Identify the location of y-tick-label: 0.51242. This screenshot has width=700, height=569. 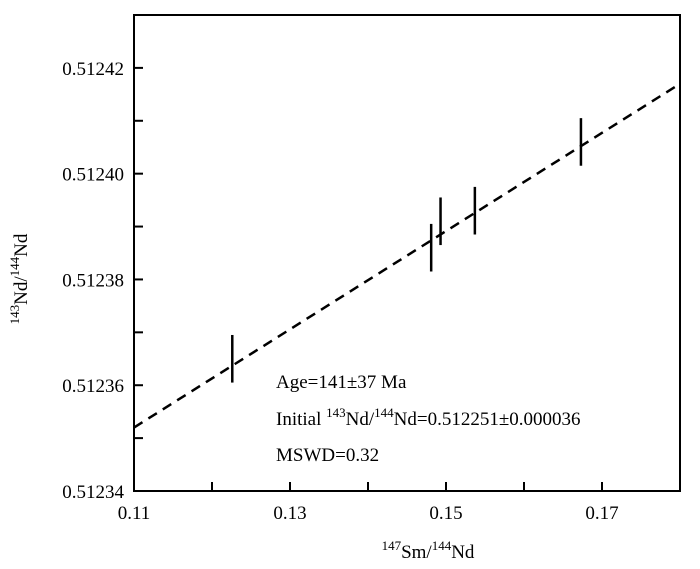
(93, 69).